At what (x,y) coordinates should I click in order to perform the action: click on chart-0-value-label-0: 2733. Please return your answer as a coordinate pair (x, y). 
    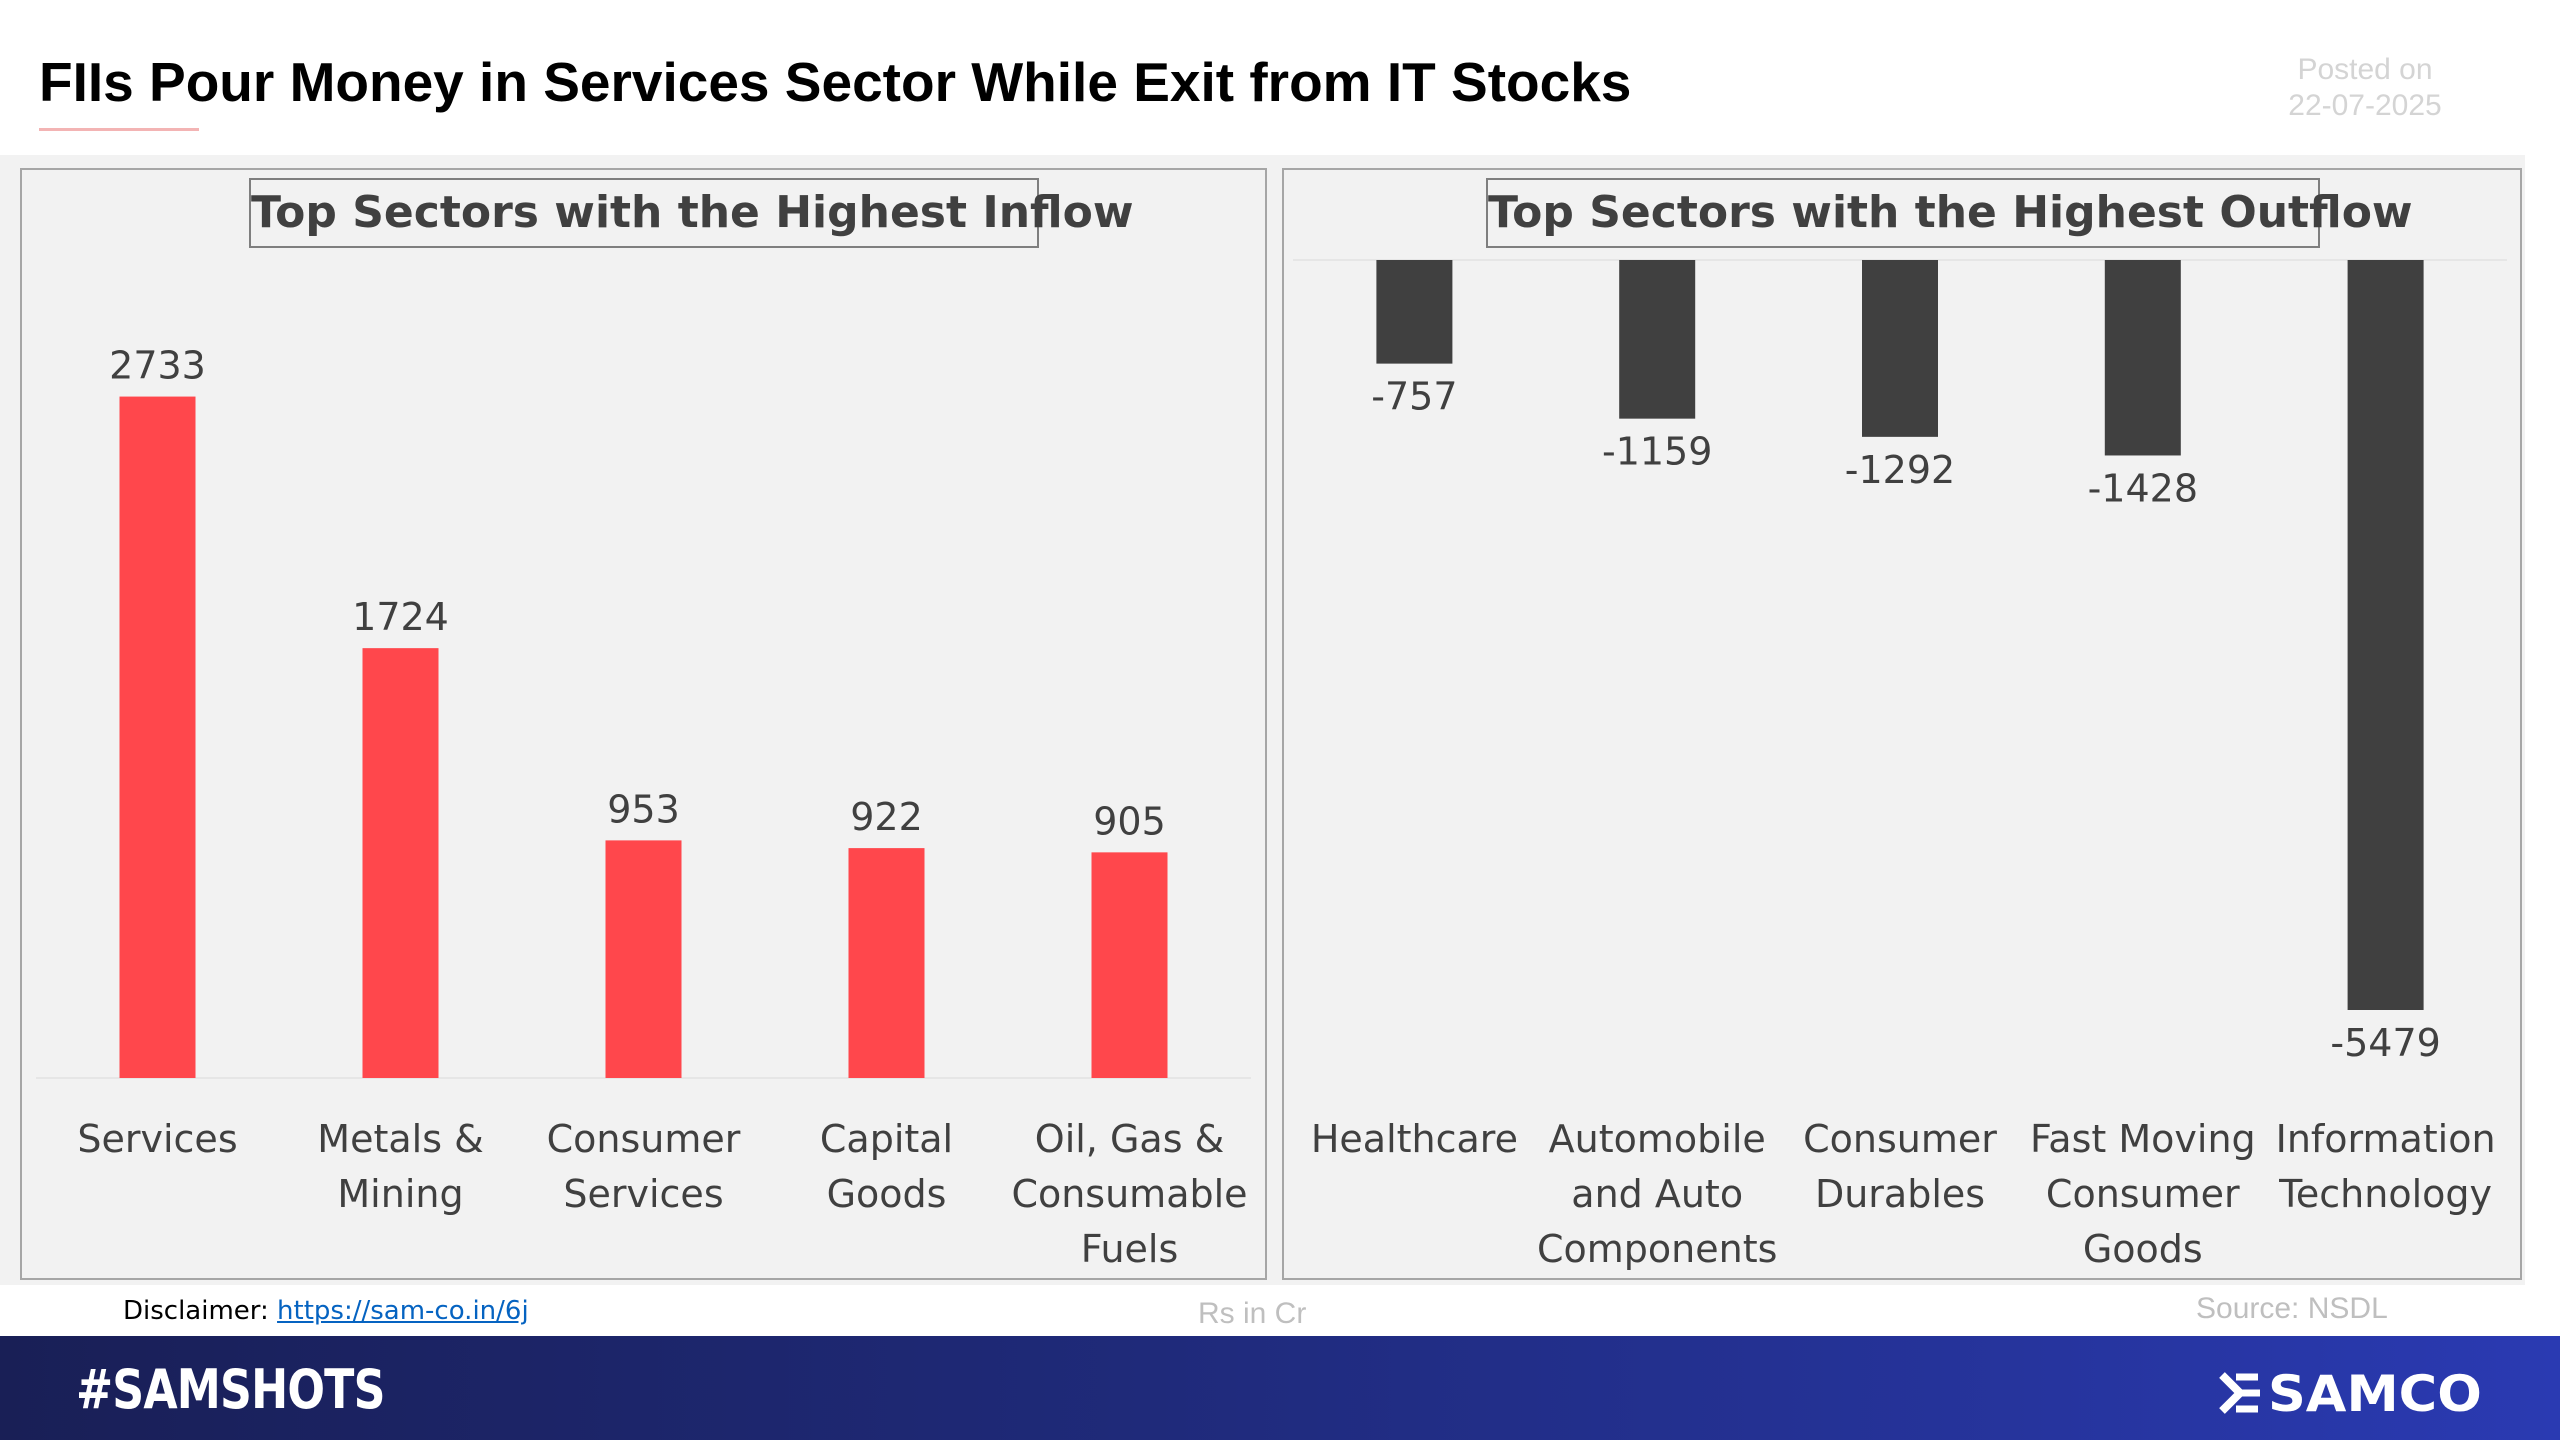
    Looking at the image, I should click on (157, 366).